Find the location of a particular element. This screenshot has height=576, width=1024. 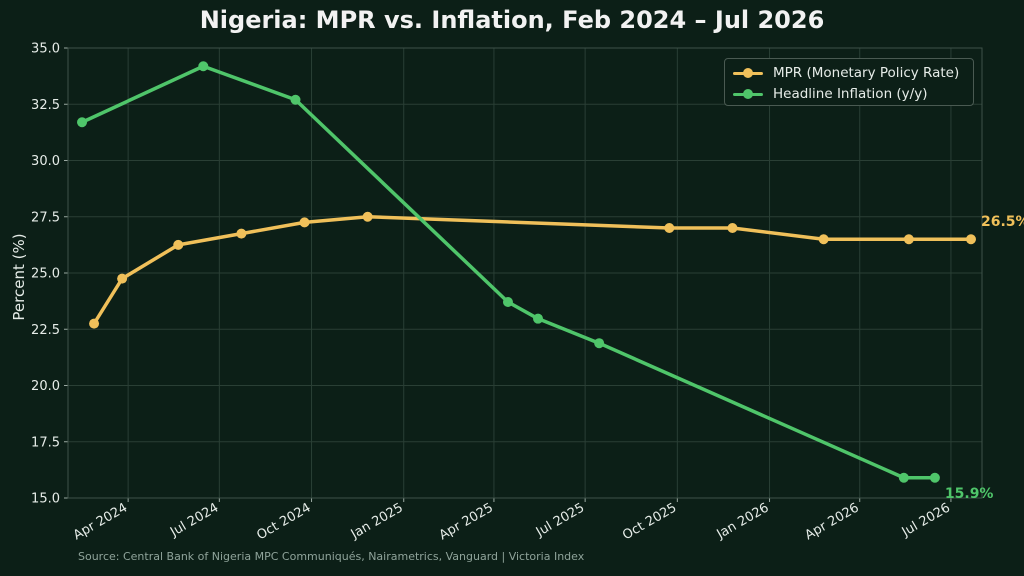

mpr-end-value-label: 26.5% is located at coordinates (1002, 222).